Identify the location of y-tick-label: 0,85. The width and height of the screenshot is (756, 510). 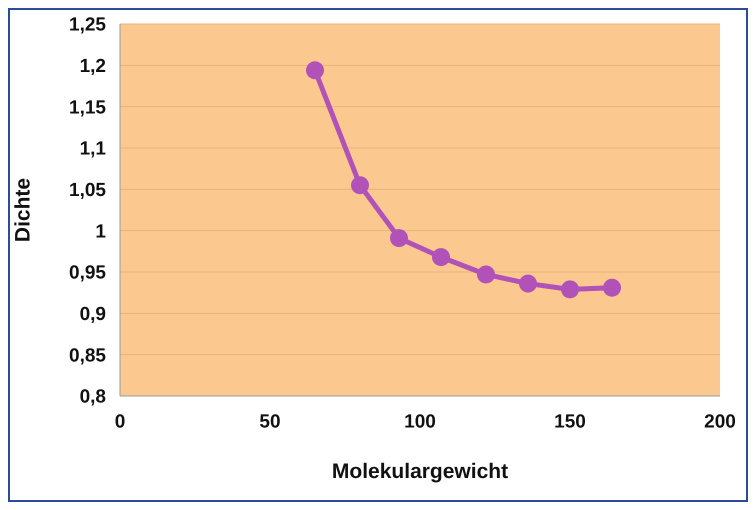
(87, 355).